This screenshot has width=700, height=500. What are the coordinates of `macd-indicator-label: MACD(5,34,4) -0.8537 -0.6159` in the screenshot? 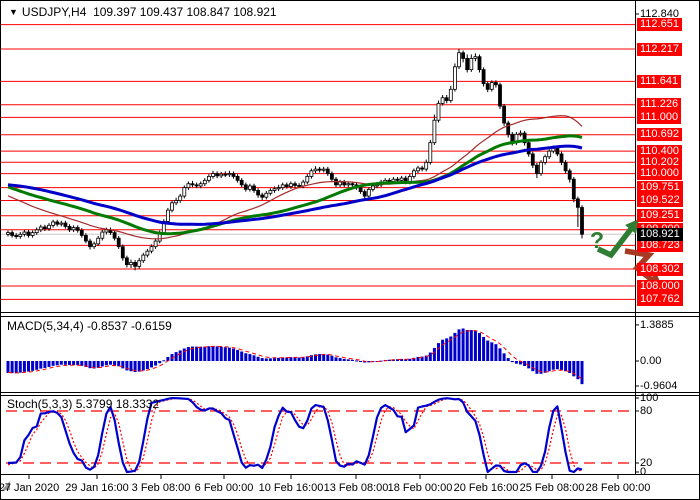 It's located at (89, 326).